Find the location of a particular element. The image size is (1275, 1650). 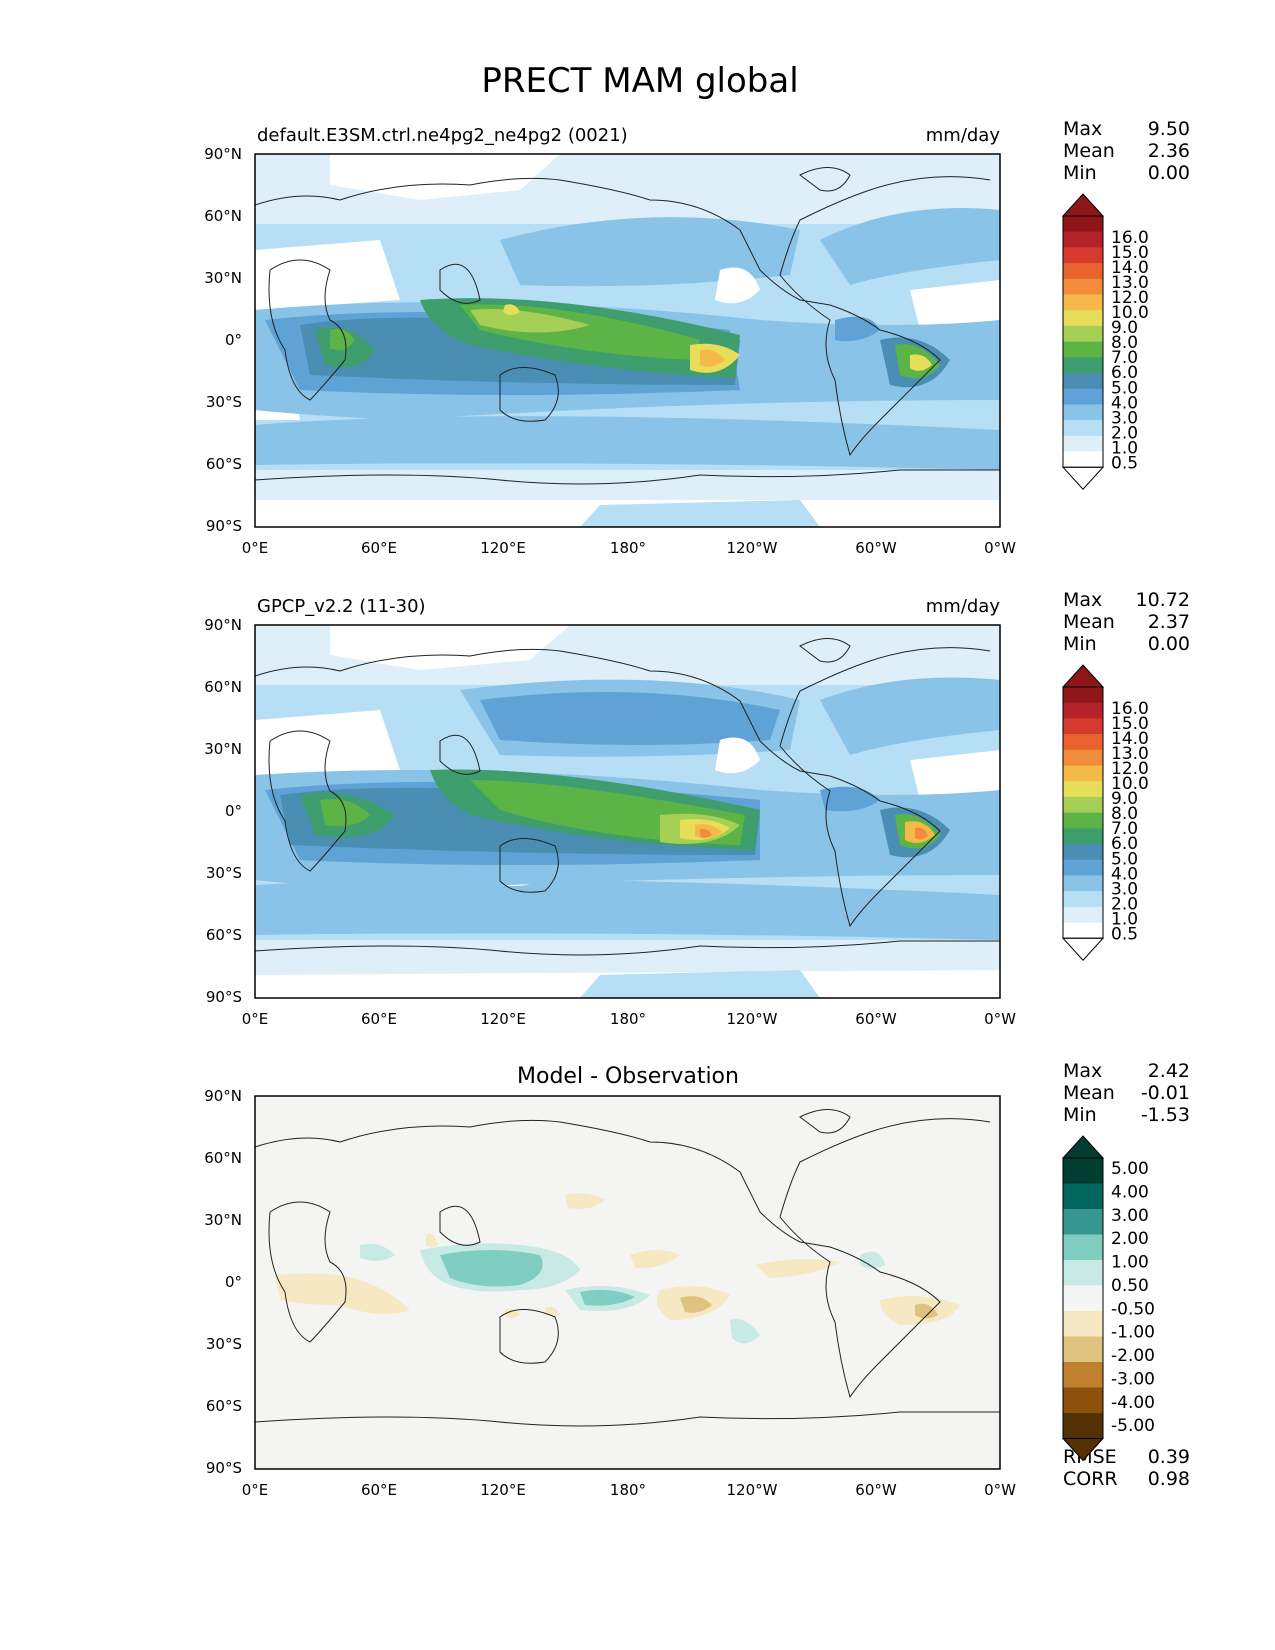

colorbar-tick-label: 14.0 is located at coordinates (1130, 268).